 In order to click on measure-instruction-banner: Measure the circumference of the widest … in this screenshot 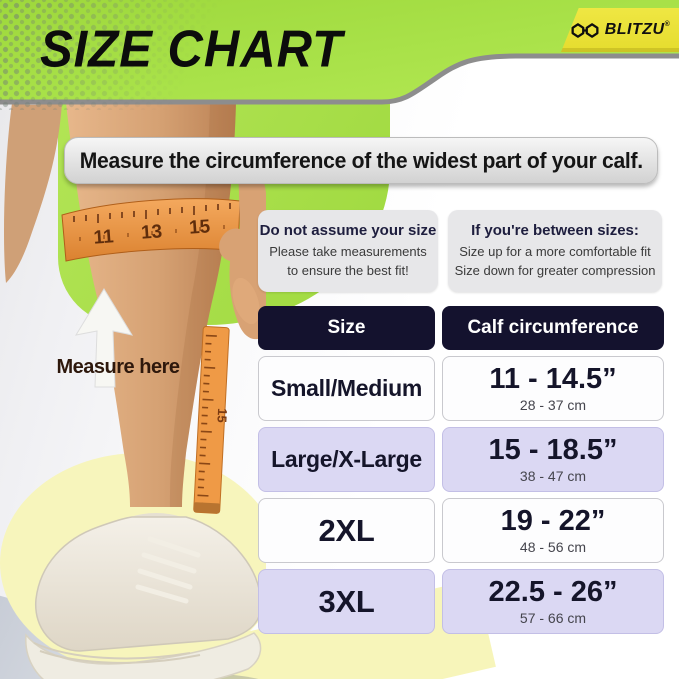, I will do `click(361, 160)`.